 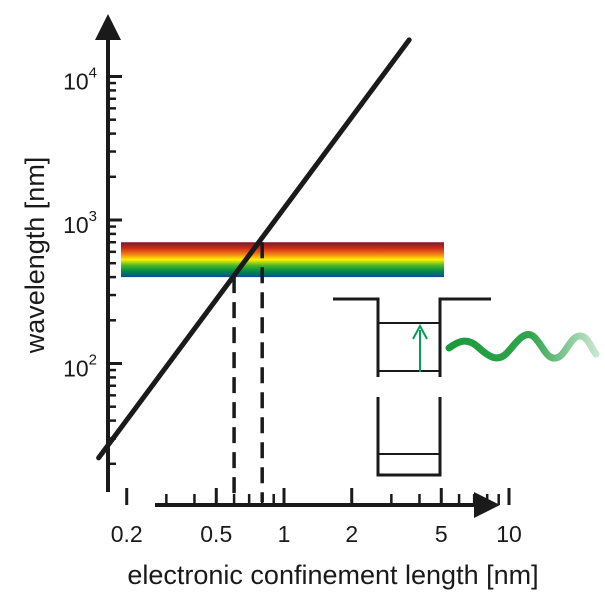 I want to click on arrow-up-icon, so click(x=420, y=331).